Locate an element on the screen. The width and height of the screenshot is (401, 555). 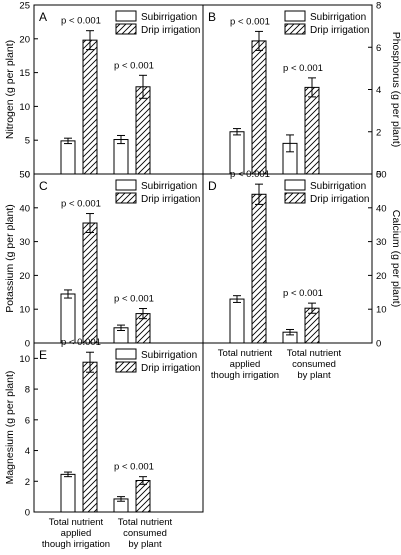
panel-d-bar-subirrigation is located at coordinates (237, 321).